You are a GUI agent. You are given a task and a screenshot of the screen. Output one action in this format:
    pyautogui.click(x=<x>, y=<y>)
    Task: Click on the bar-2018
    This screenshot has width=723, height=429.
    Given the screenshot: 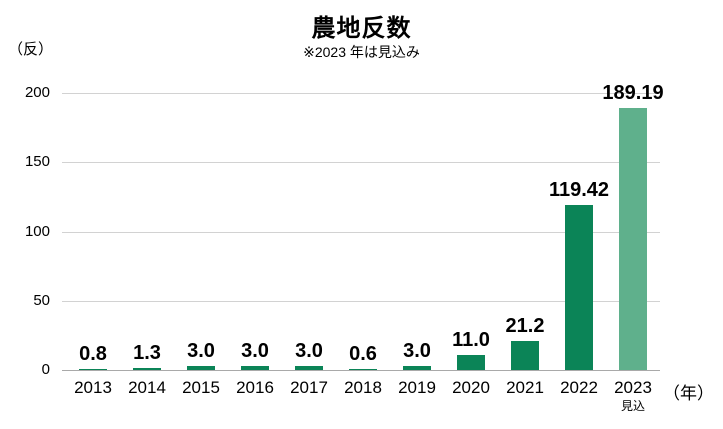 What is the action you would take?
    pyautogui.click(x=363, y=369)
    